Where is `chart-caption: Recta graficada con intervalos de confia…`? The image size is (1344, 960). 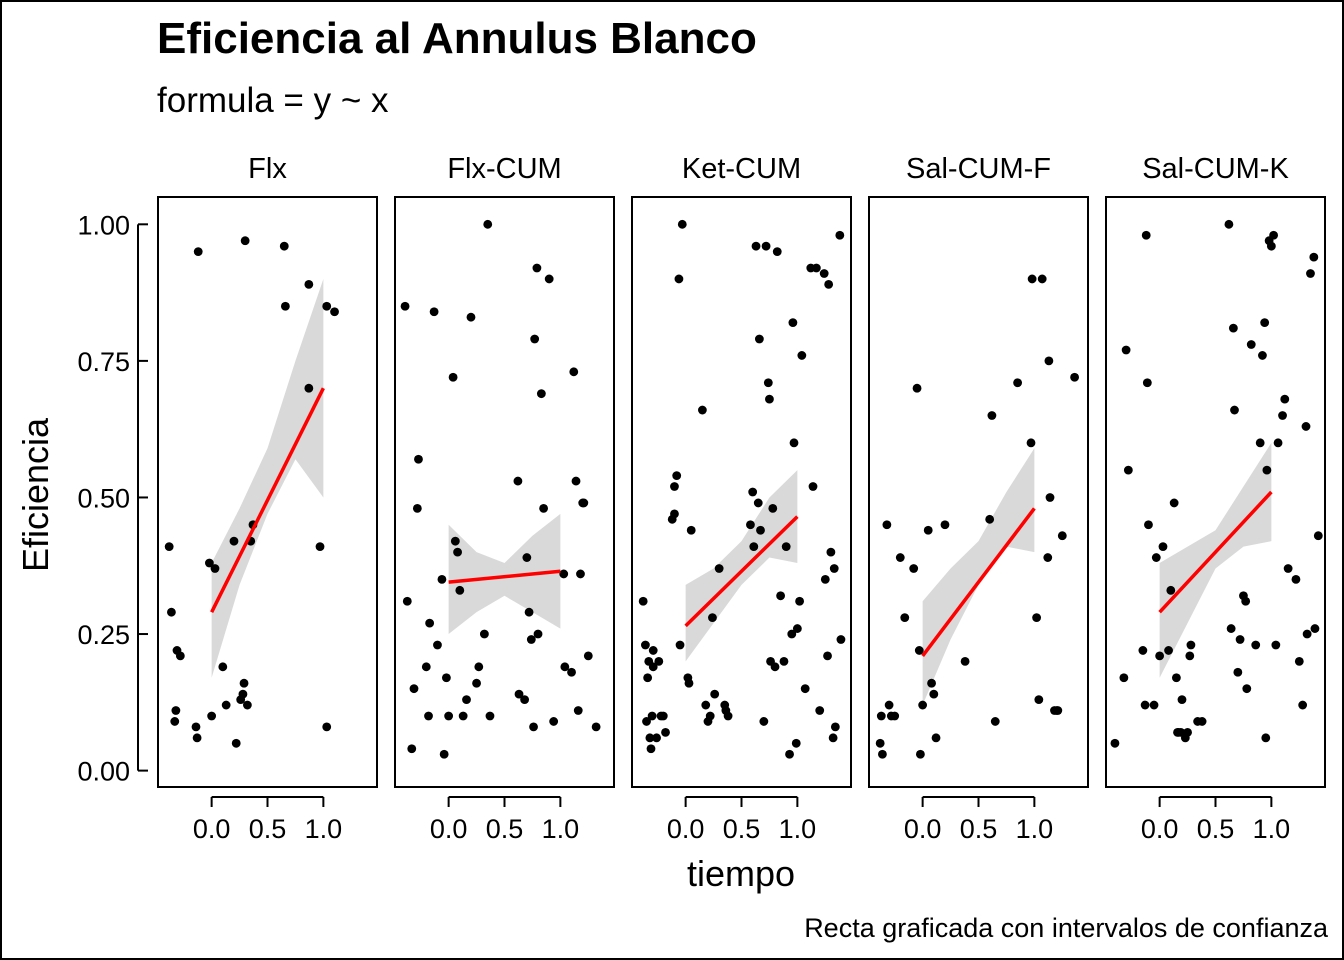
chart-caption: Recta graficada con intervalos de confia… is located at coordinates (1066, 928).